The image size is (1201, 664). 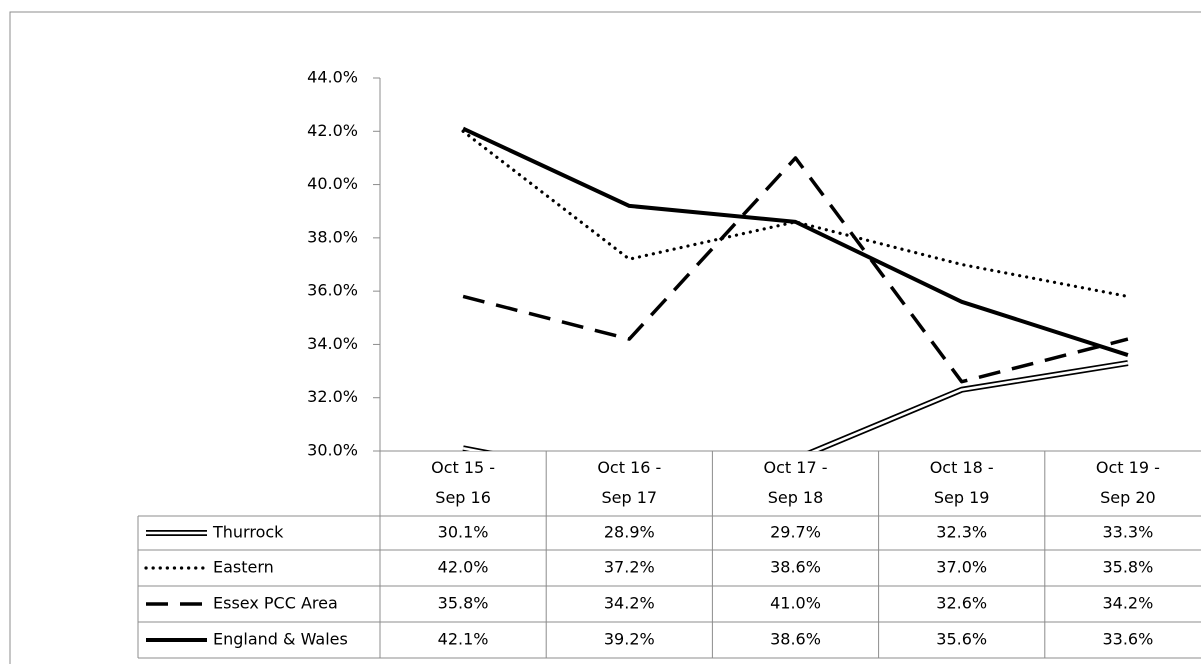 What do you see at coordinates (248, 532) in the screenshot?
I see `legend-label: Thurrock` at bounding box center [248, 532].